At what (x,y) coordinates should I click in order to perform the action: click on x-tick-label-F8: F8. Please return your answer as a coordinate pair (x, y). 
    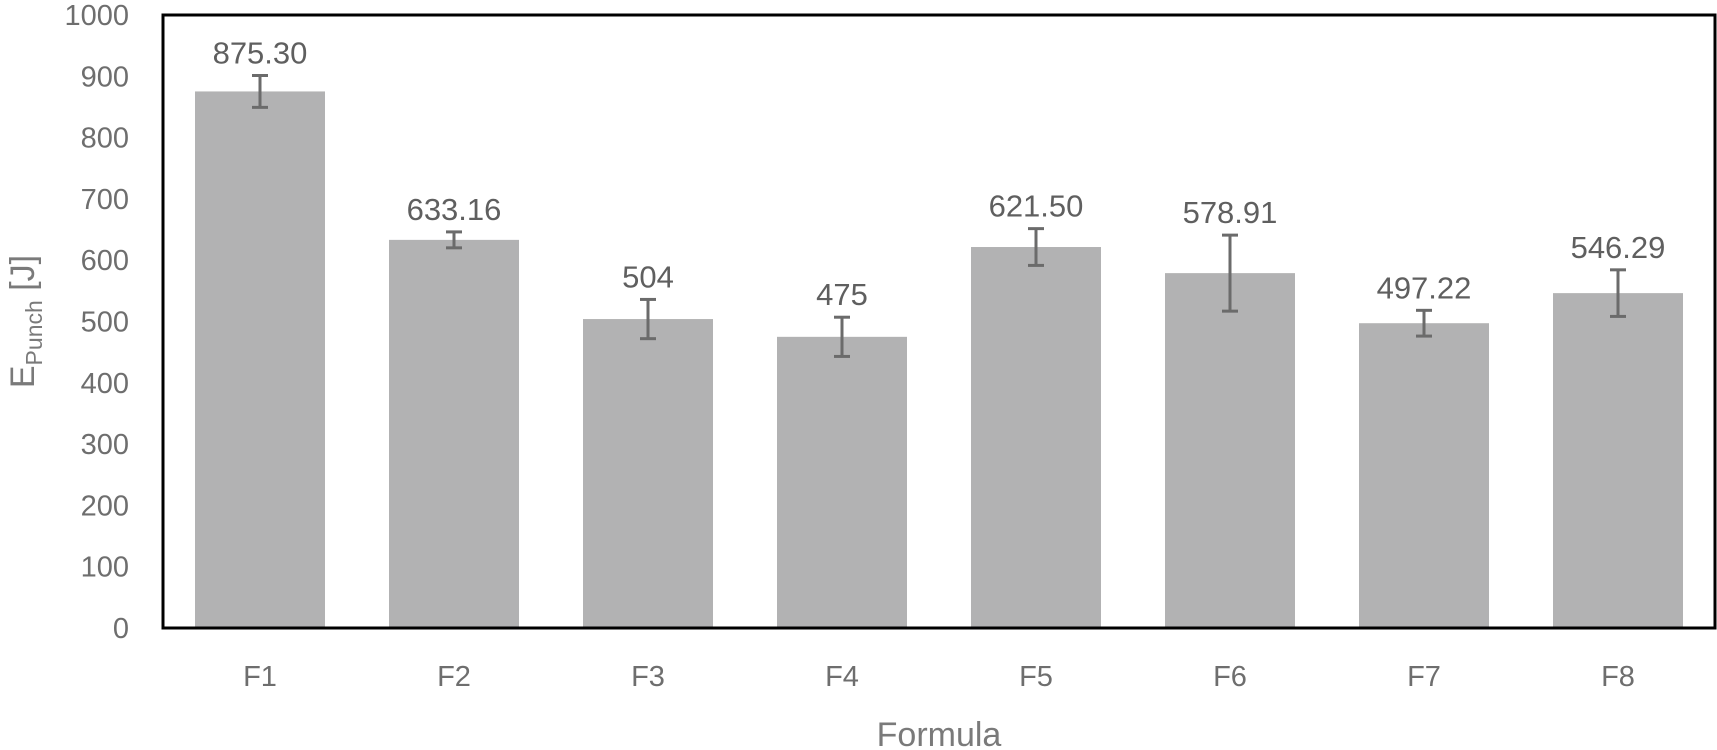
    Looking at the image, I should click on (1618, 677).